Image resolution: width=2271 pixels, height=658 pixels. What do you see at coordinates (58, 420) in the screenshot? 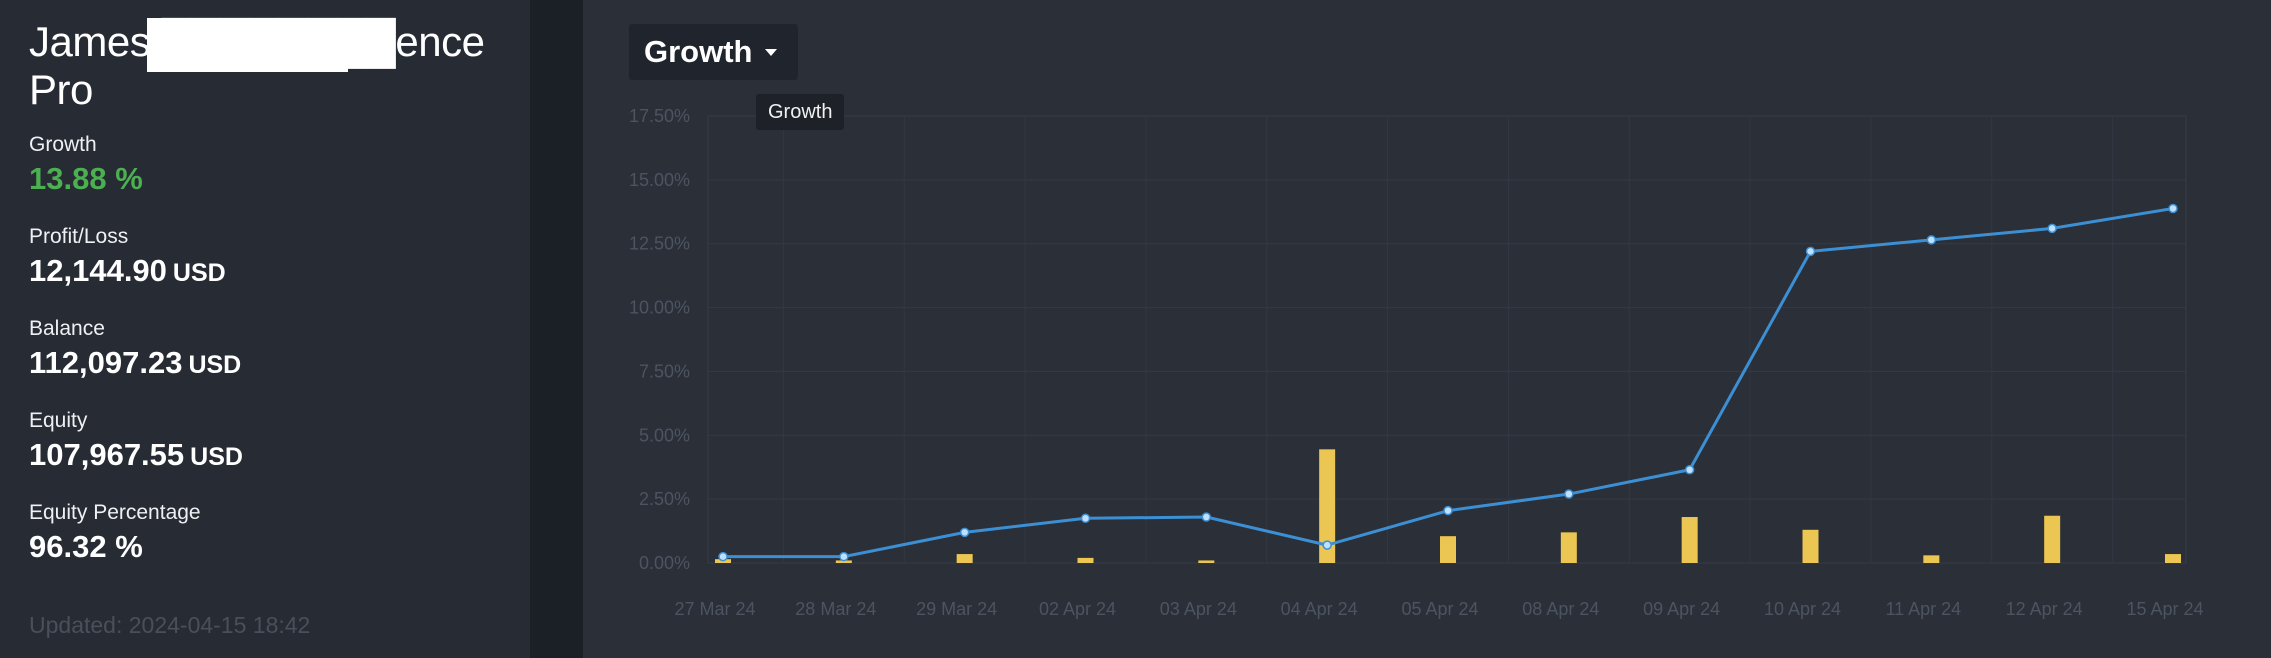
I see `stat-label: Equity` at bounding box center [58, 420].